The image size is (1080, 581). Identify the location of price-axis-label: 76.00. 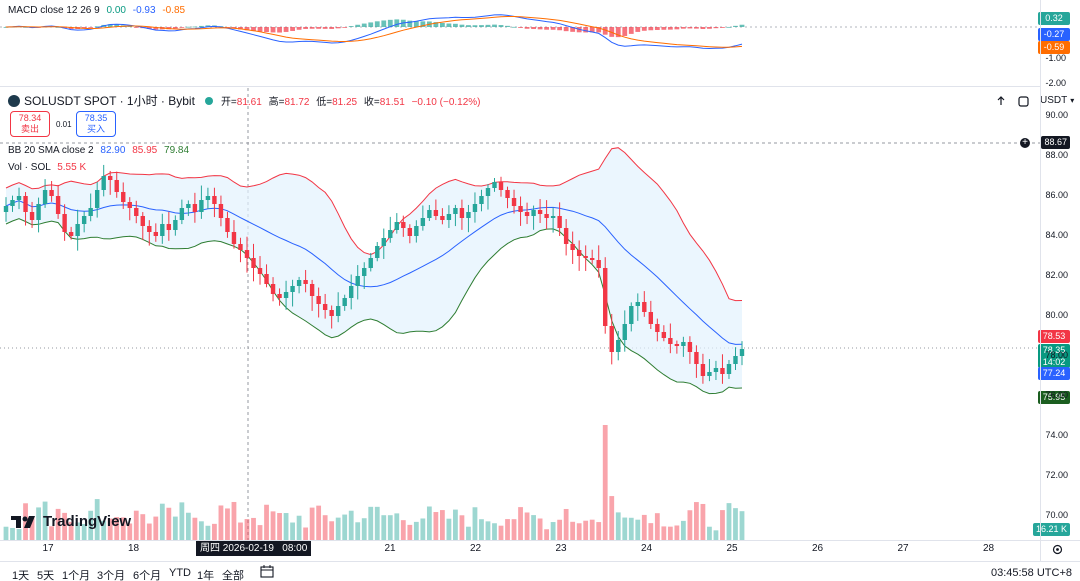
(1056, 395).